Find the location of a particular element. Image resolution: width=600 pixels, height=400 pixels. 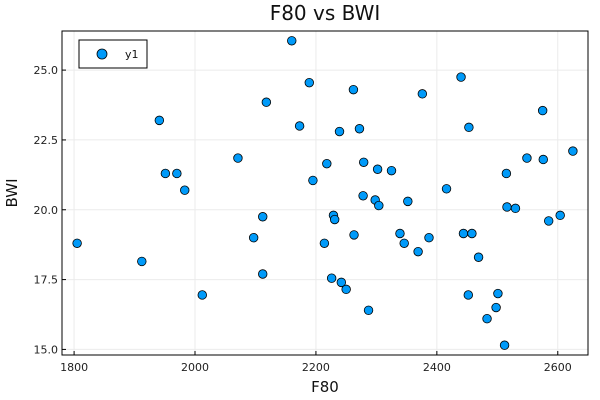

x-tick-label: 2400 is located at coordinates (437, 367).